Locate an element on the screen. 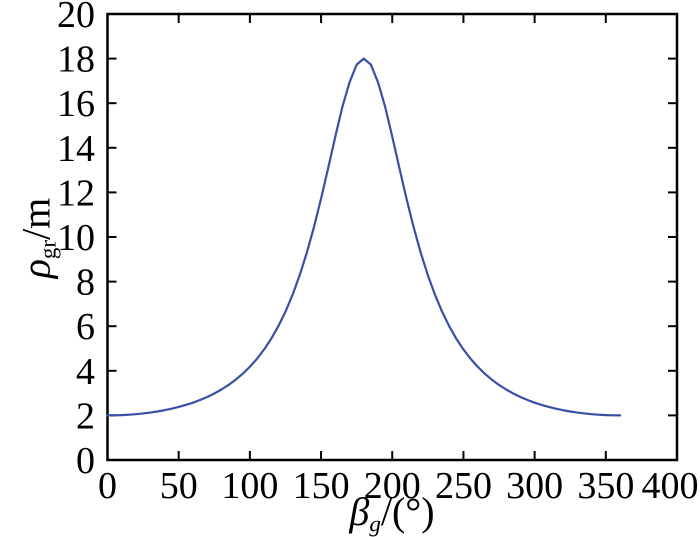 This screenshot has width=700, height=537. y-tick-label: 10 is located at coordinates (76, 238).